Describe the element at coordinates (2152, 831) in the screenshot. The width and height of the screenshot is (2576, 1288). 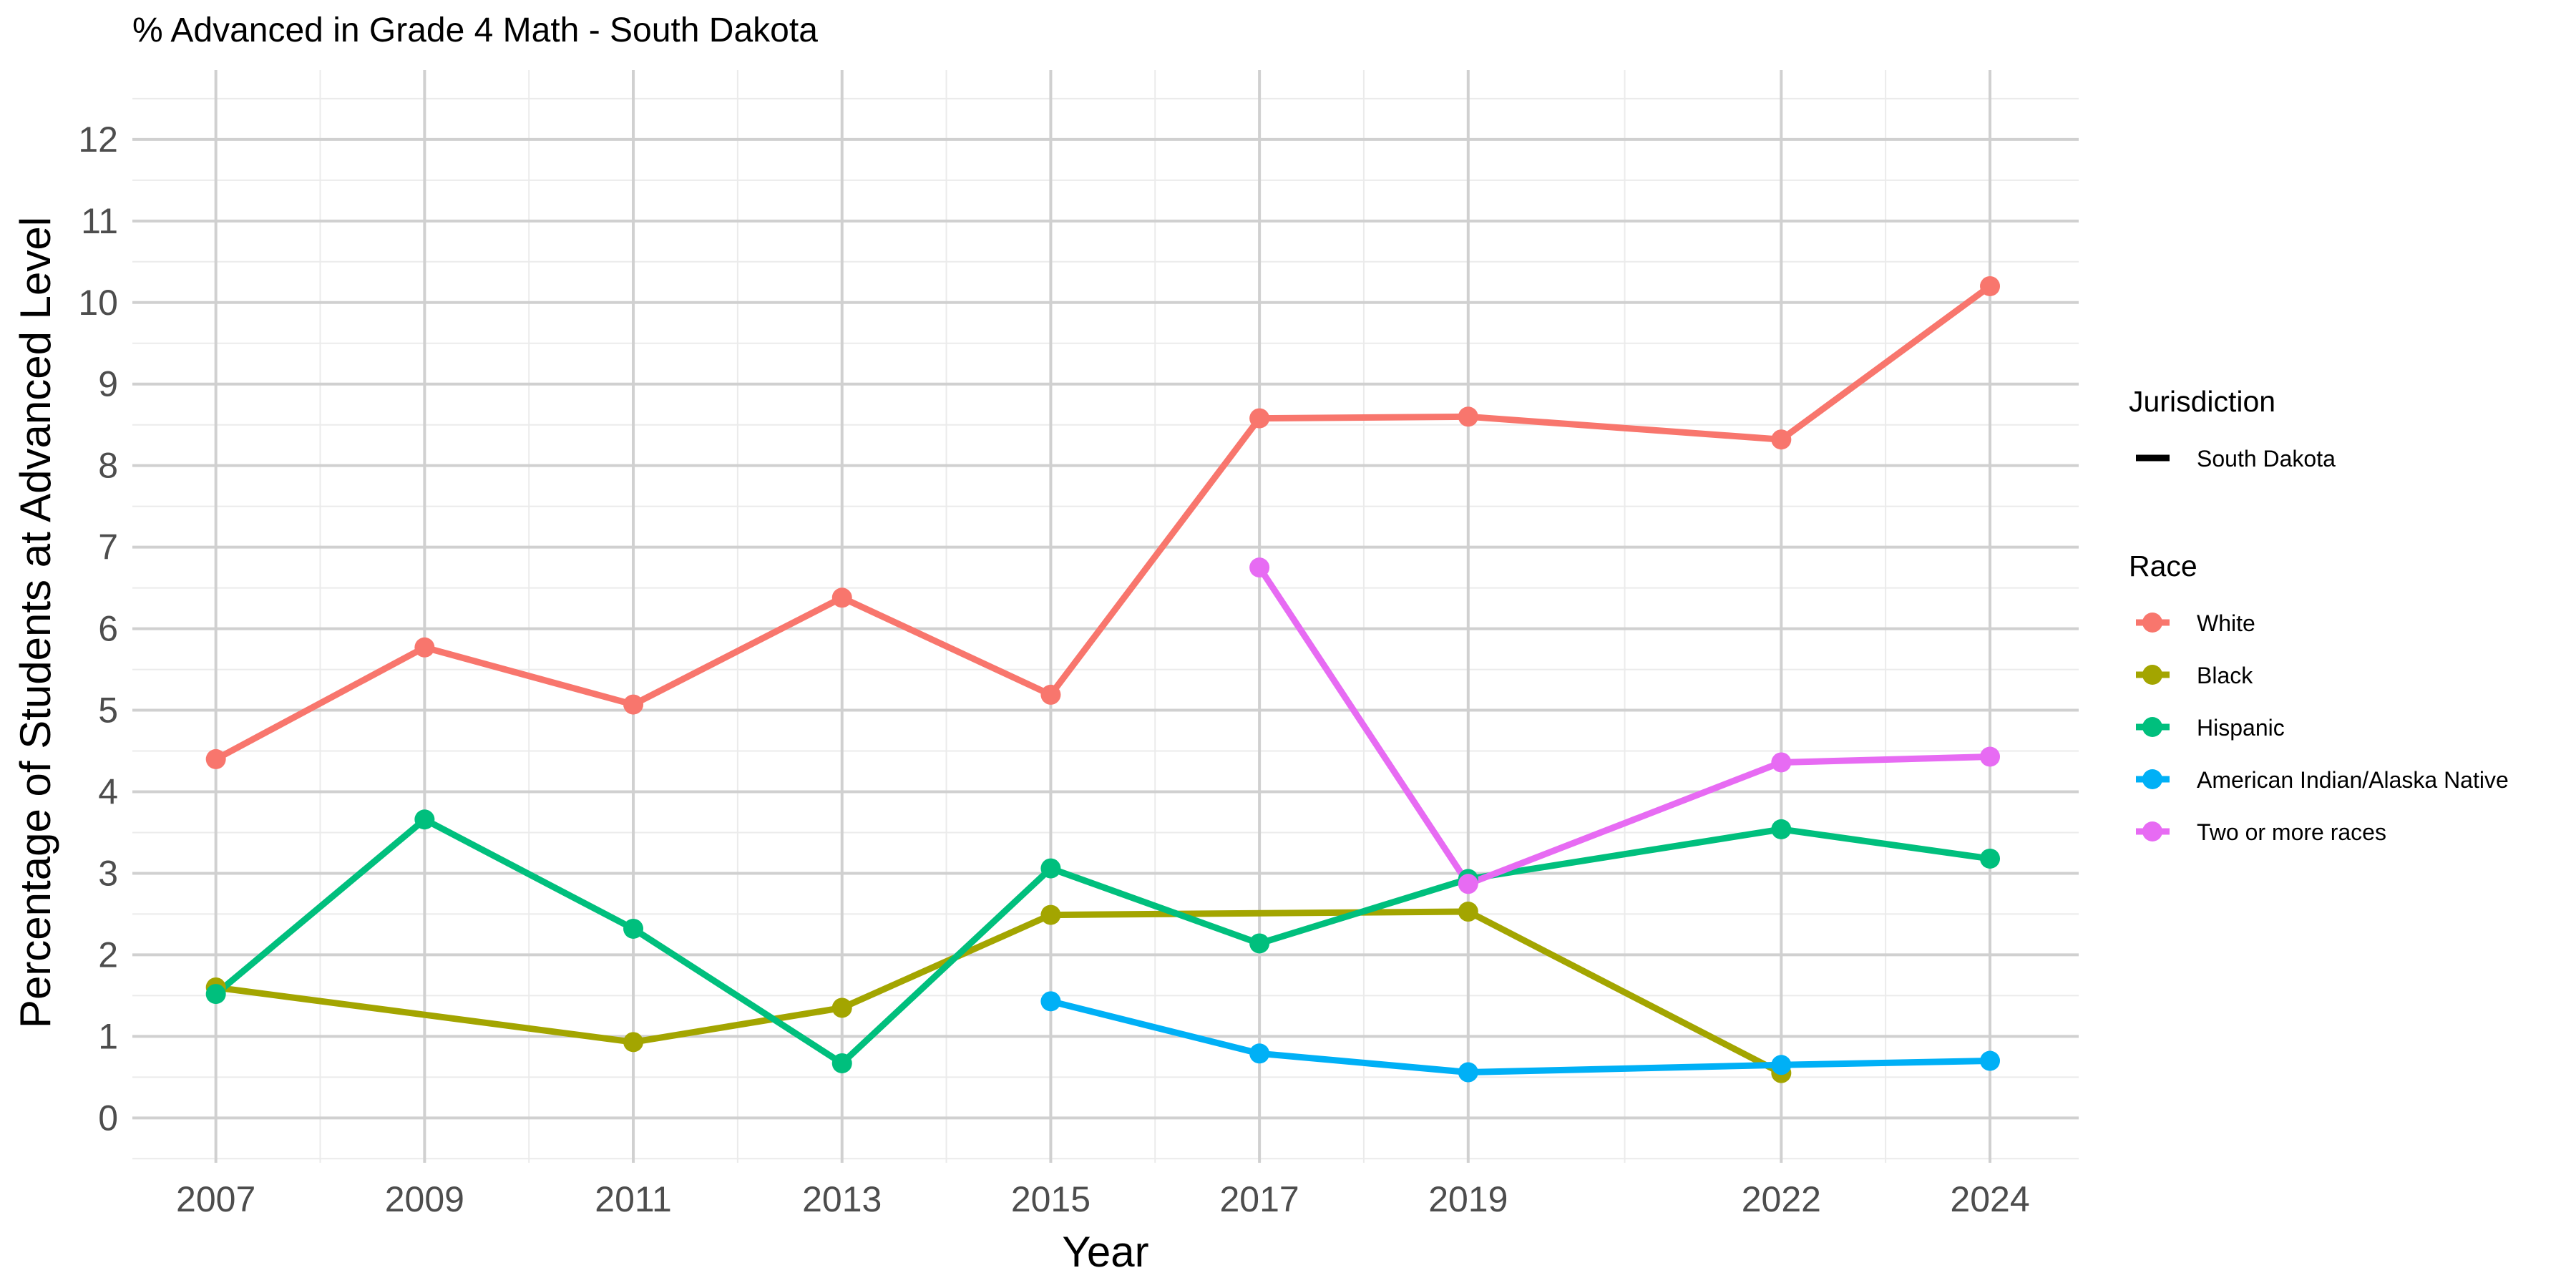
I see `legend-key-point-two-or-more-races` at that location.